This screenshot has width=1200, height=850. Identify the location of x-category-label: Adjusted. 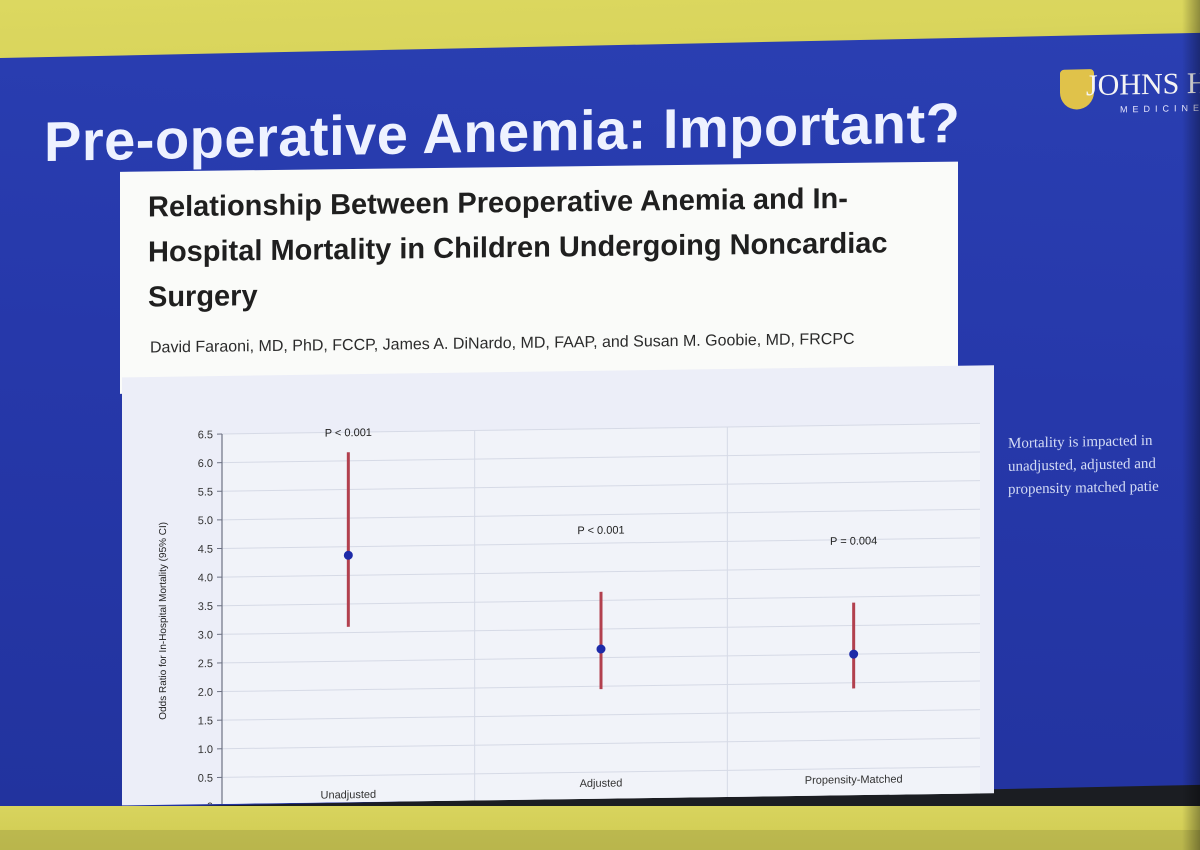
(601, 783).